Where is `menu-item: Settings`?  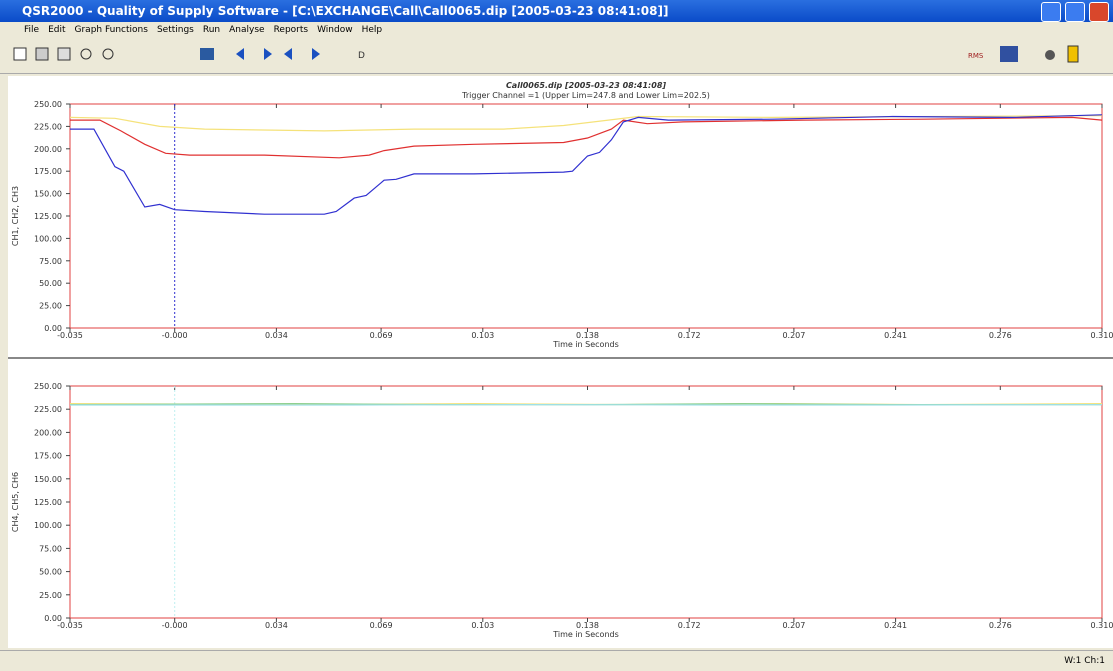 menu-item: Settings is located at coordinates (175, 30).